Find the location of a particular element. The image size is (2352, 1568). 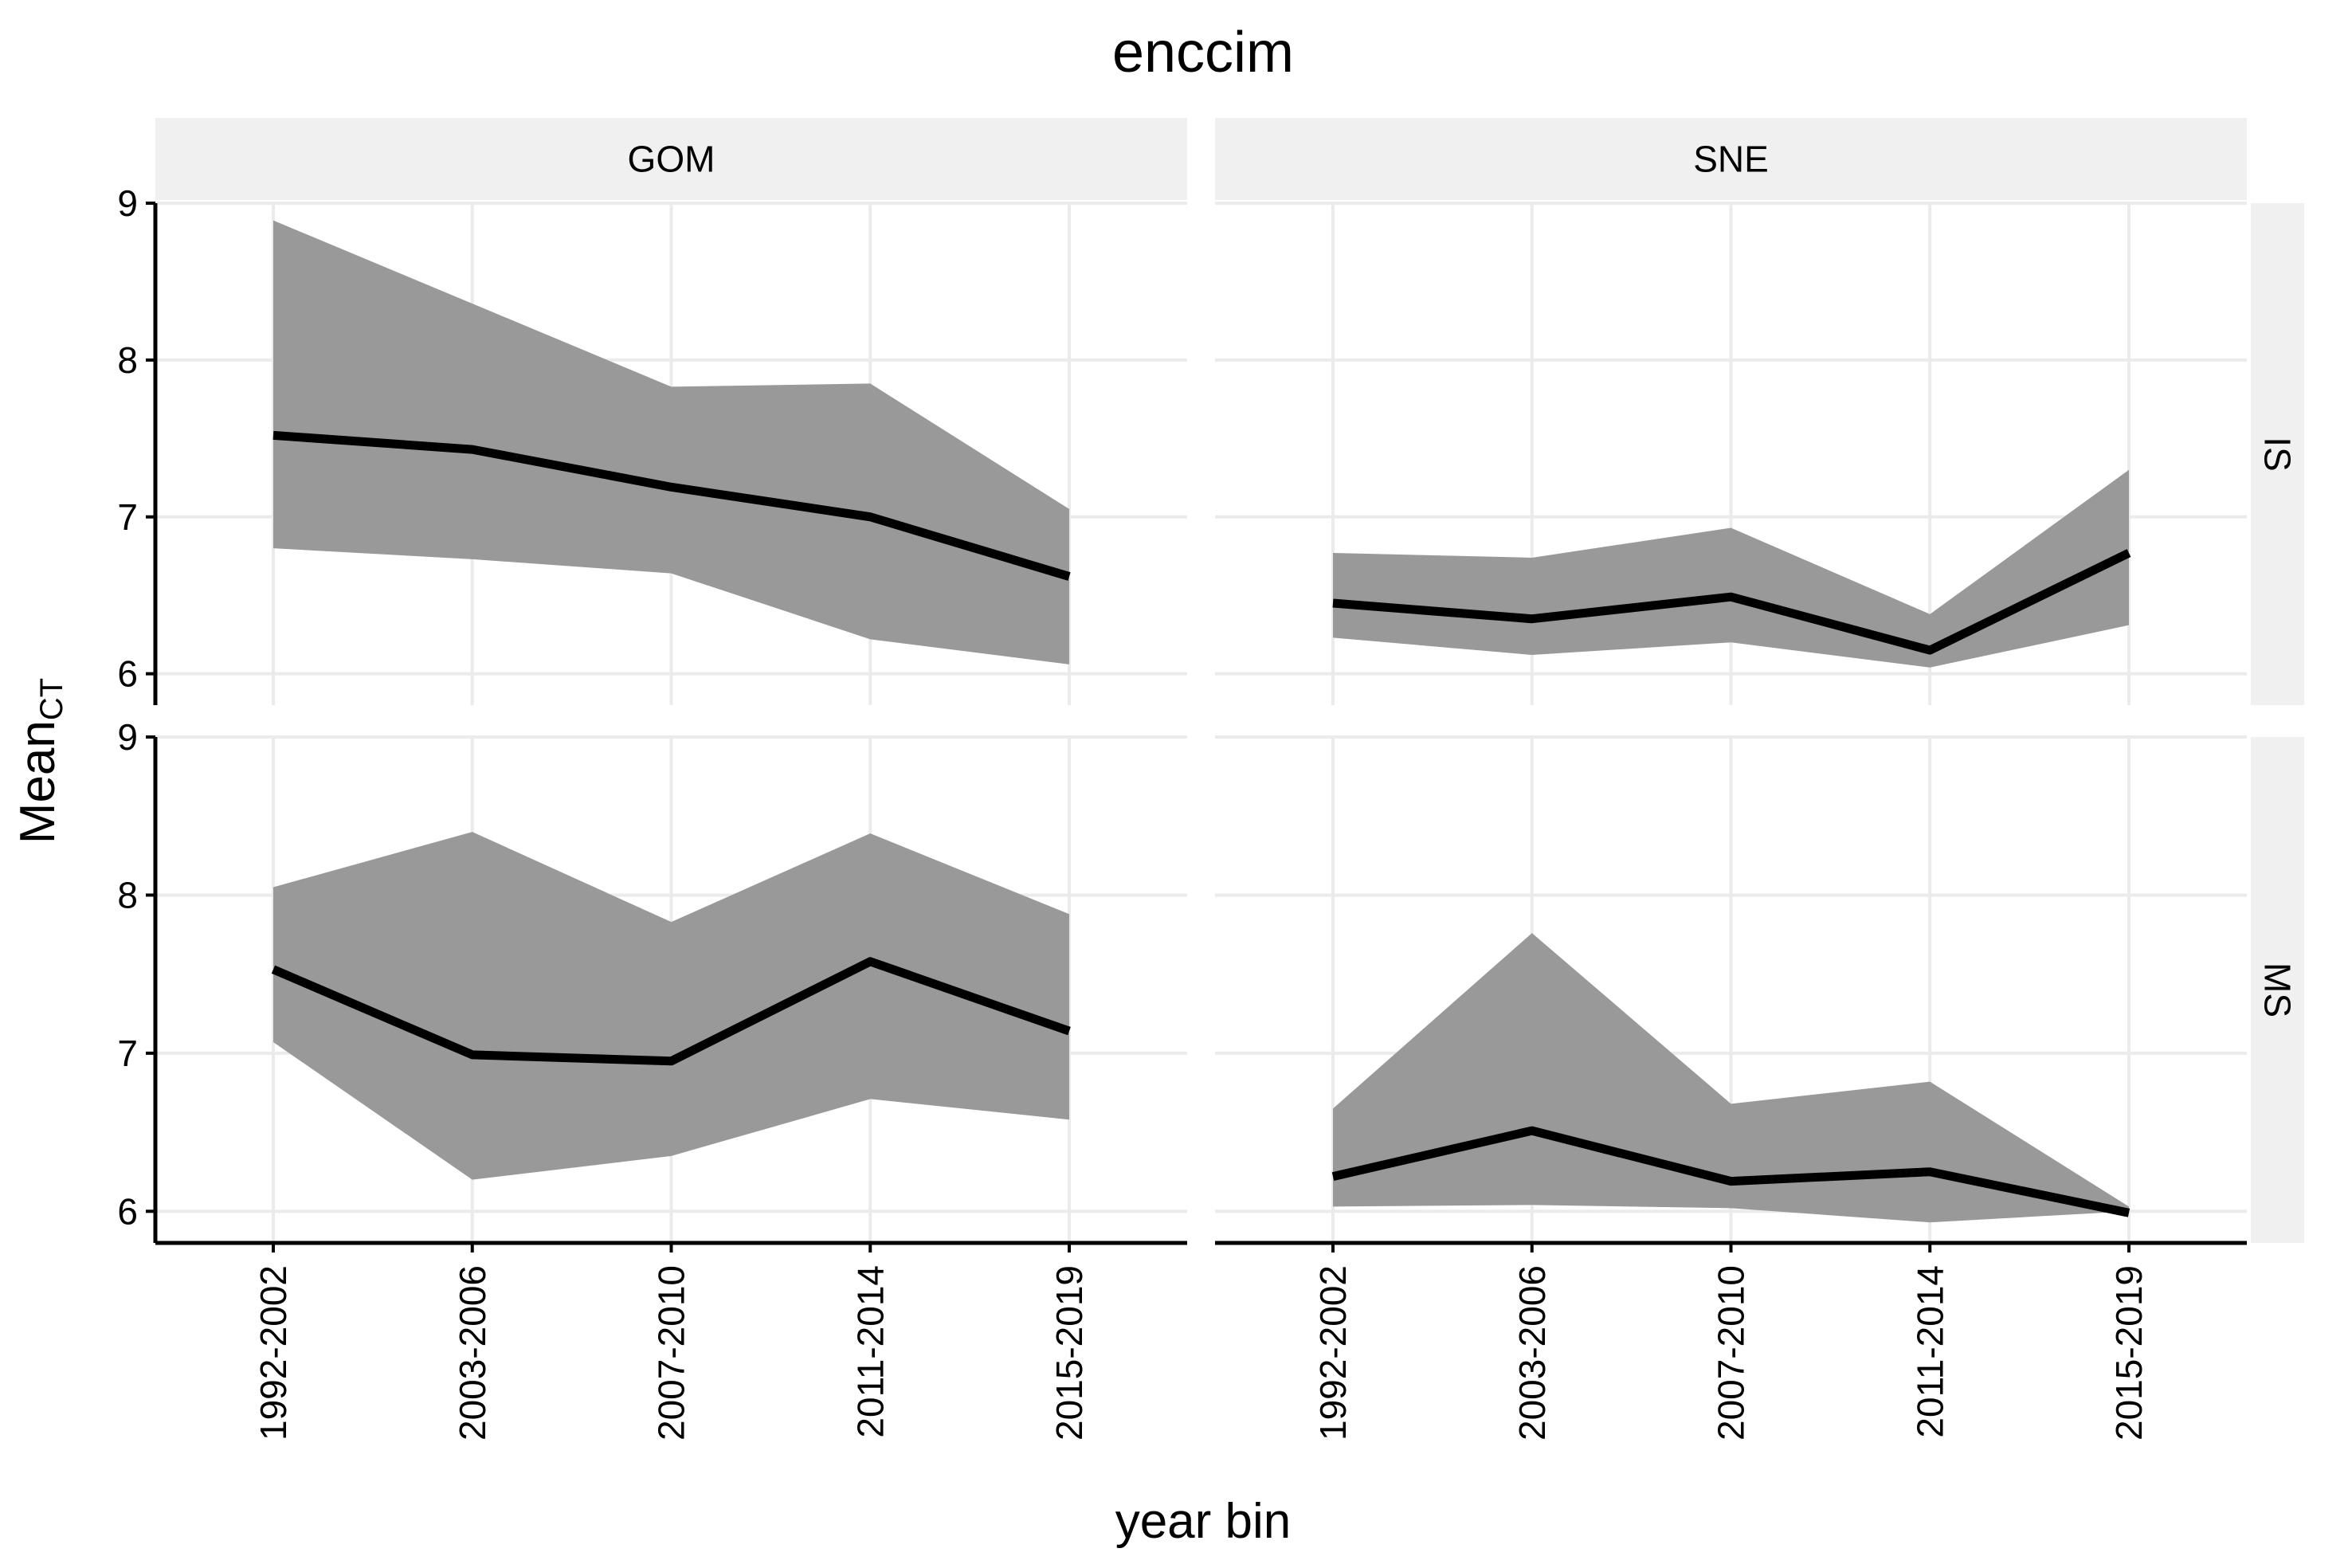

panel-sne-is is located at coordinates (1731, 453).